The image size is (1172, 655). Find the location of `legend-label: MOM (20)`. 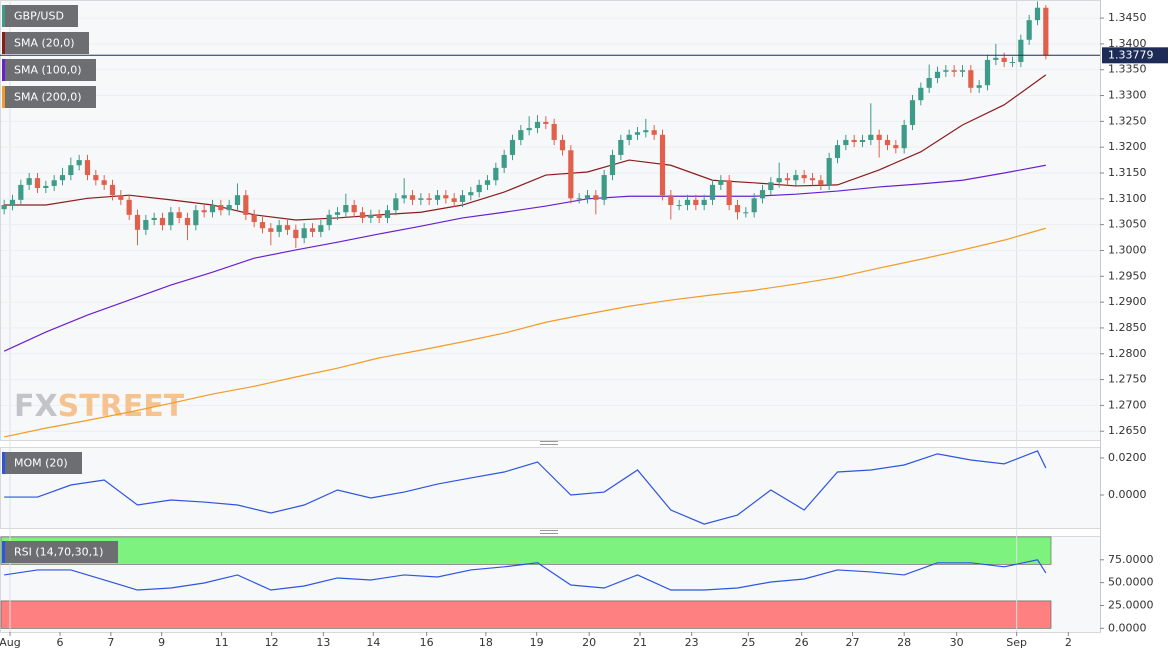

legend-label: MOM (20) is located at coordinates (41, 463).